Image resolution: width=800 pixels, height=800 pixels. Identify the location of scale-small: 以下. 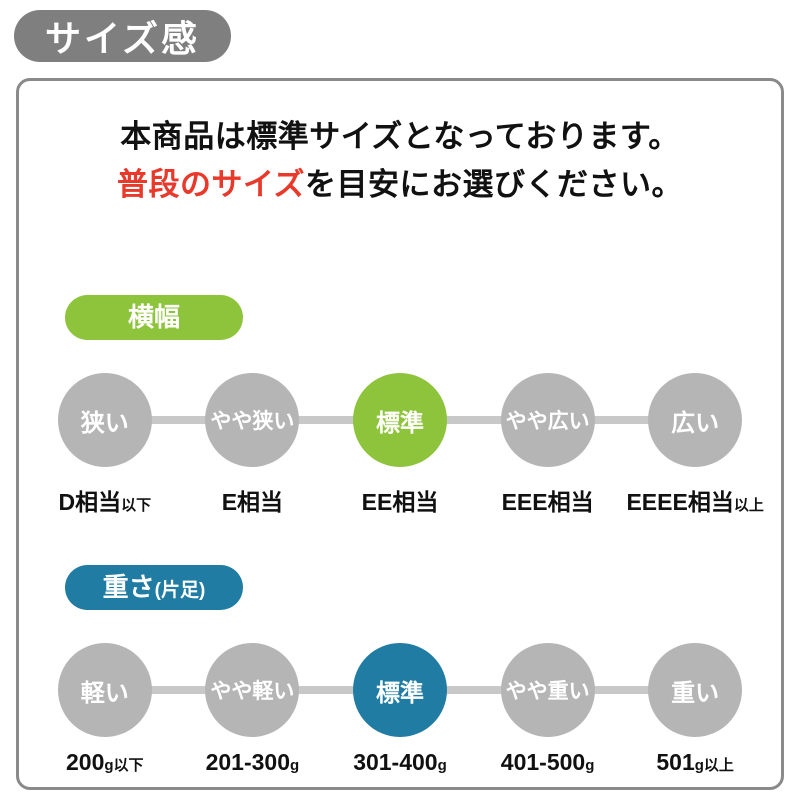
(136, 505).